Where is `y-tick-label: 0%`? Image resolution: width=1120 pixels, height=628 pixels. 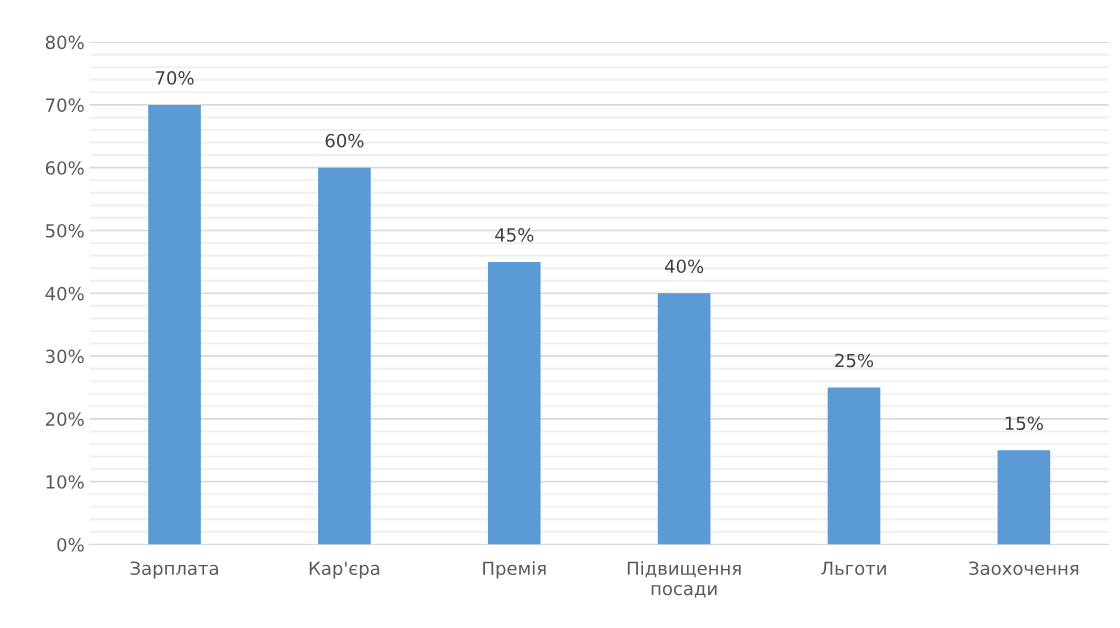 y-tick-label: 0% is located at coordinates (70, 544).